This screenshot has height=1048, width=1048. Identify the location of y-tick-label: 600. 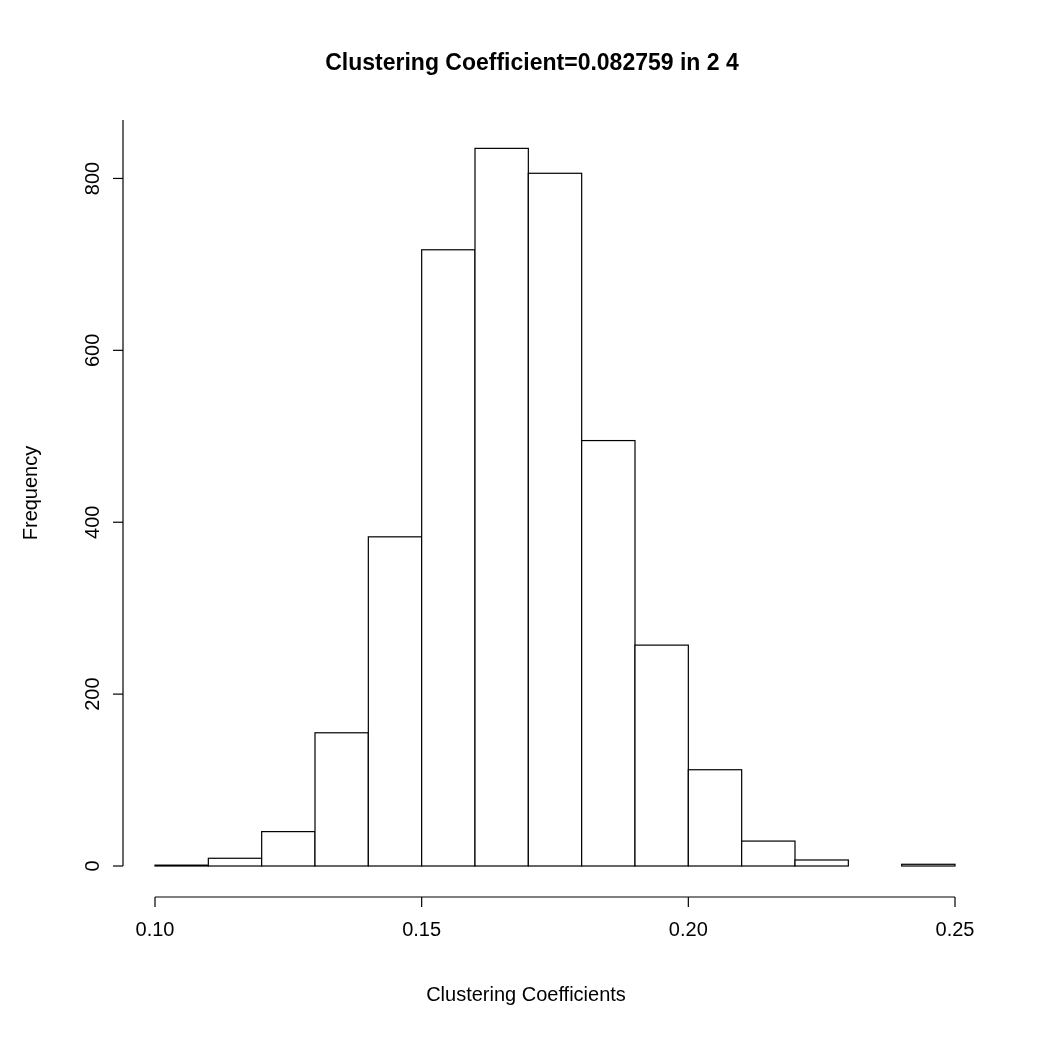
(92, 350).